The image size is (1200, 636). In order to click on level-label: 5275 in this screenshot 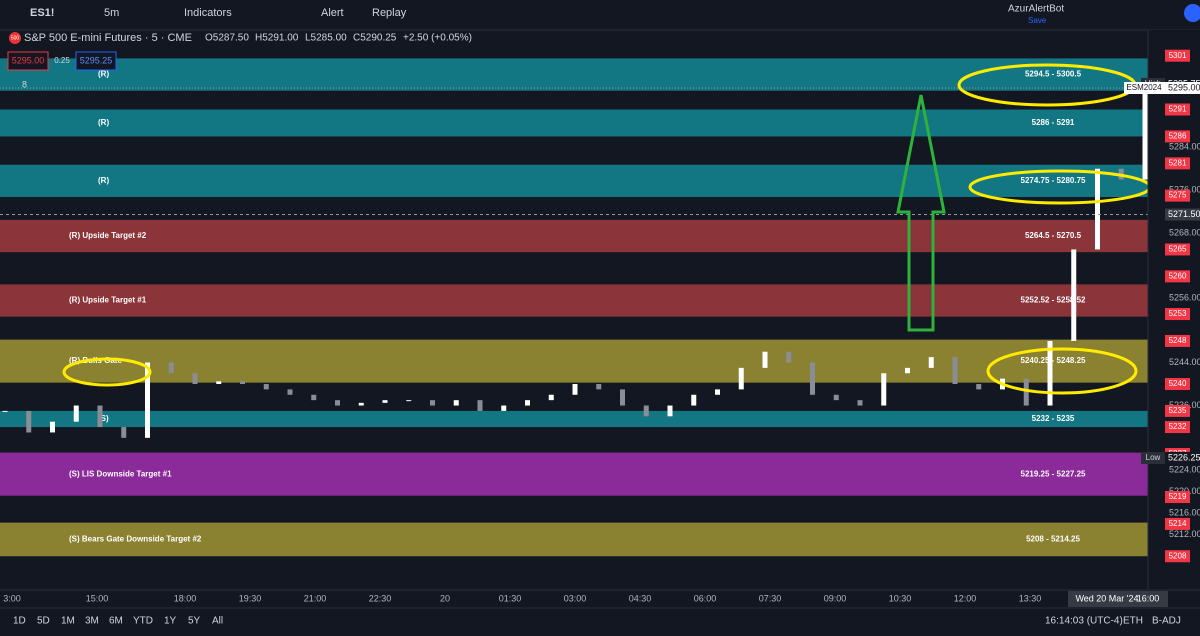, I will do `click(1178, 195)`.